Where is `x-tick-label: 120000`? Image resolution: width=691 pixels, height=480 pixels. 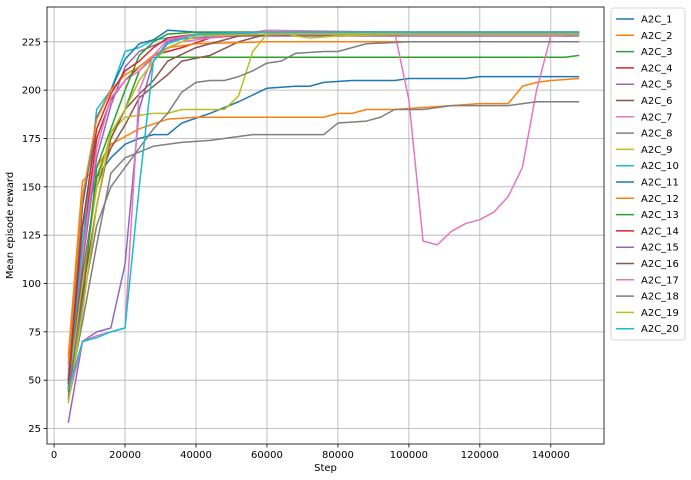
x-tick-label: 120000 is located at coordinates (480, 455).